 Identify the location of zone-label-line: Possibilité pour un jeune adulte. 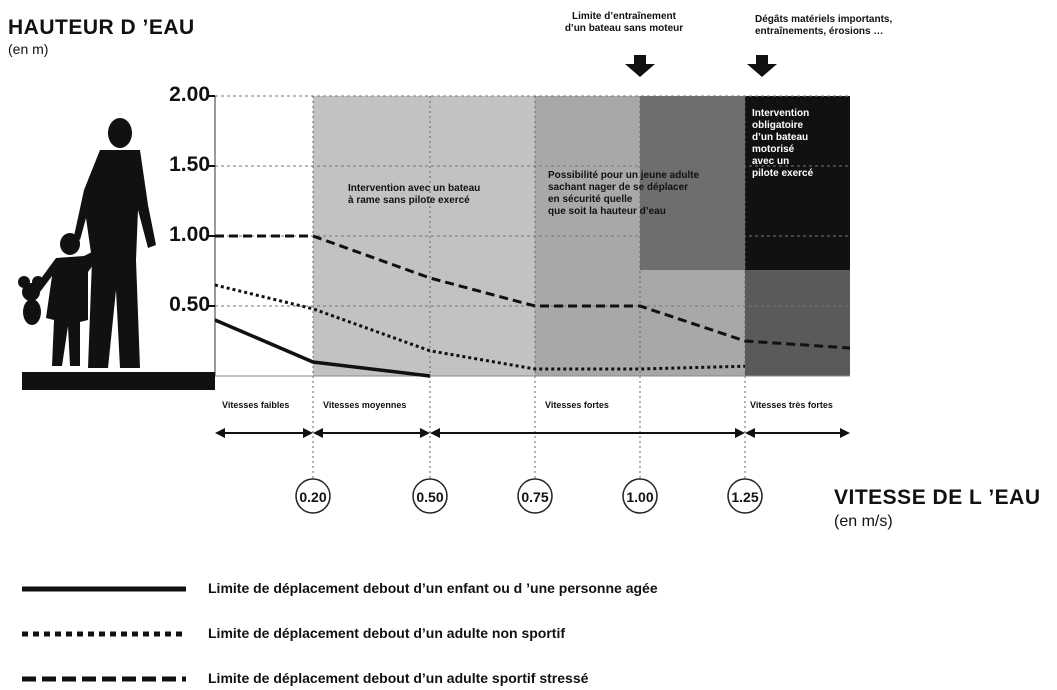
(624, 175).